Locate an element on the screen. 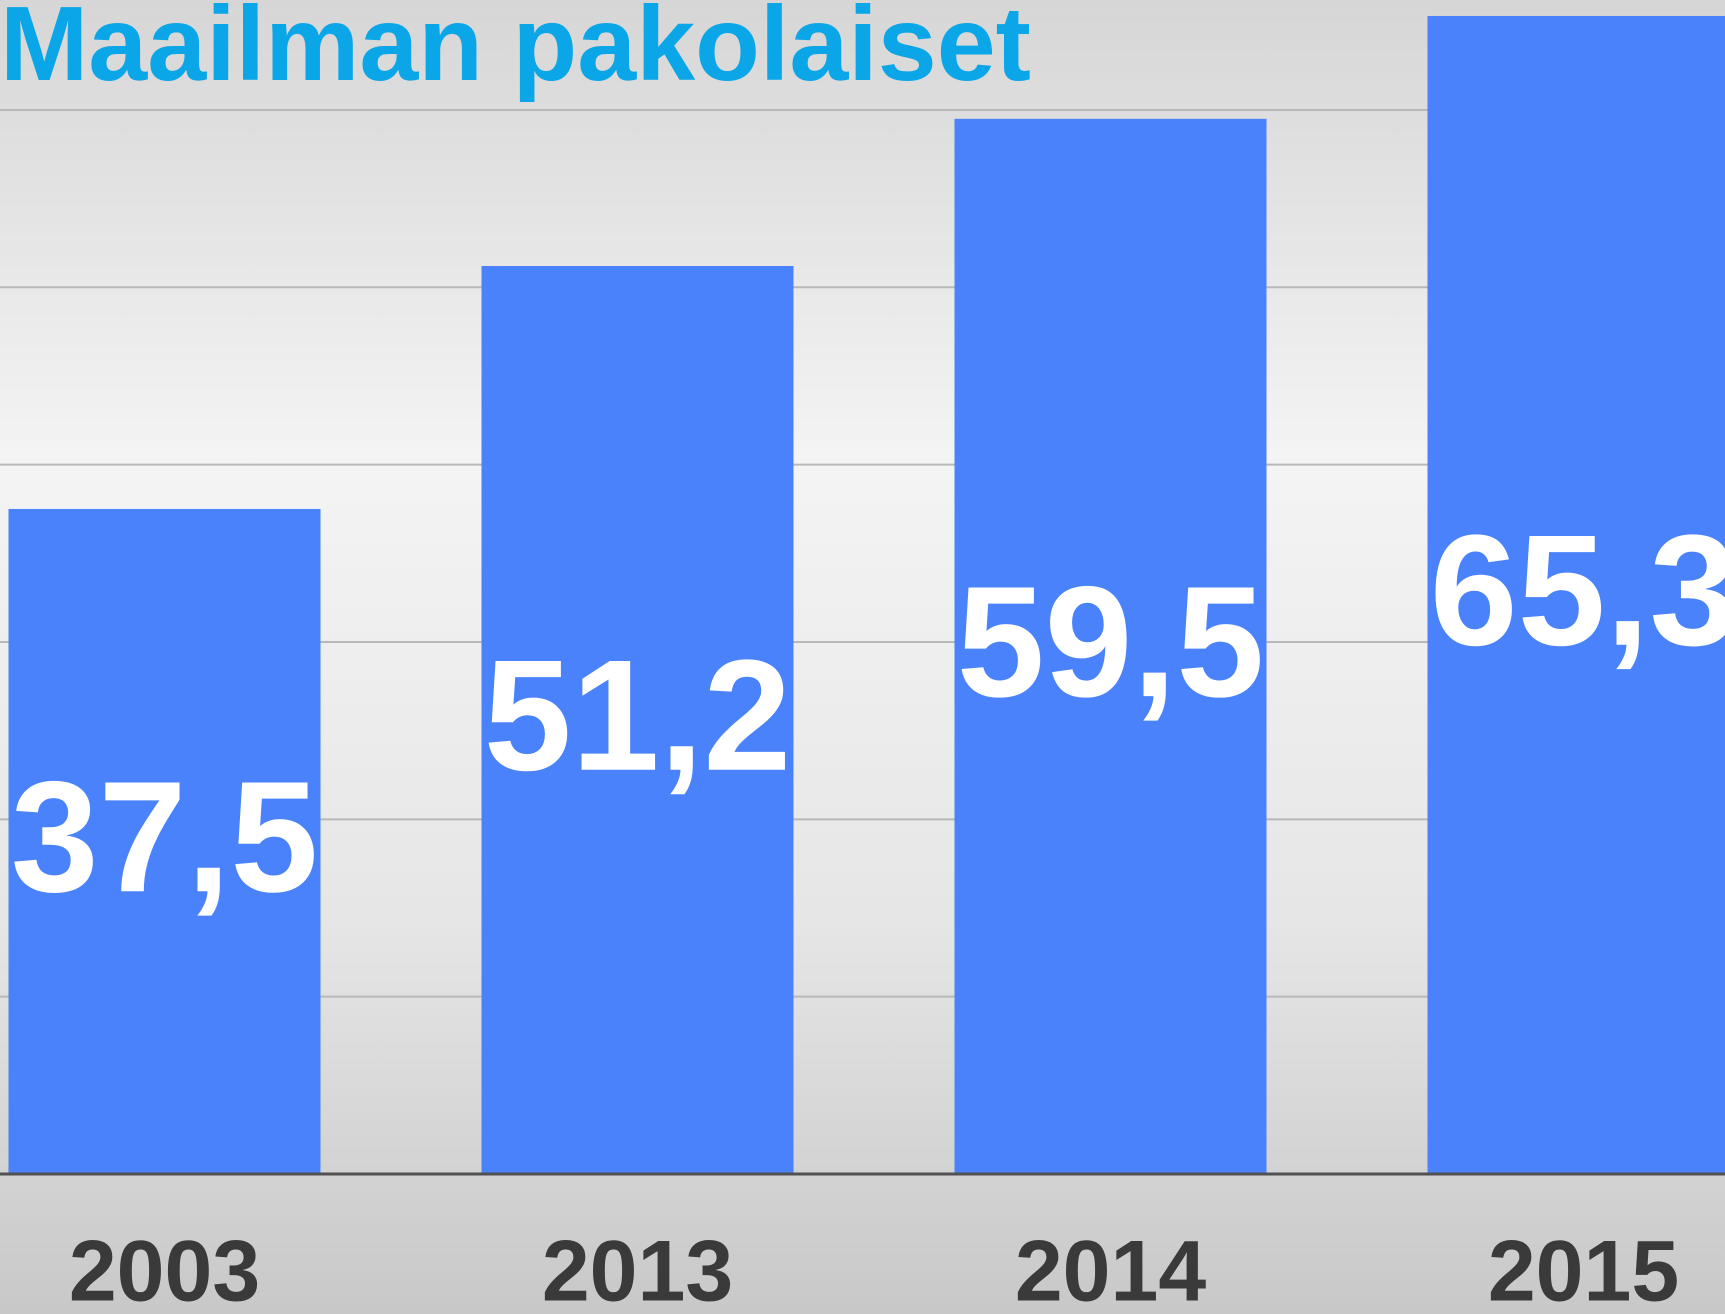  x-tick-label: 2015 is located at coordinates (1583, 1269).